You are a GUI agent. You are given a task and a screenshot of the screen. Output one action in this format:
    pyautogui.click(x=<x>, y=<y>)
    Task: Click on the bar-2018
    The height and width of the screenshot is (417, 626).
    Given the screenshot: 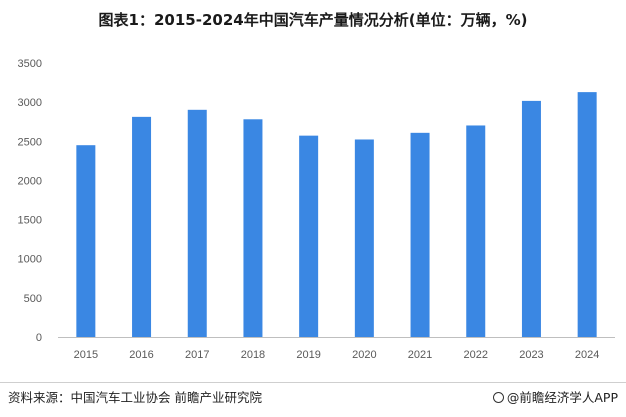 What is the action you would take?
    pyautogui.click(x=253, y=228)
    